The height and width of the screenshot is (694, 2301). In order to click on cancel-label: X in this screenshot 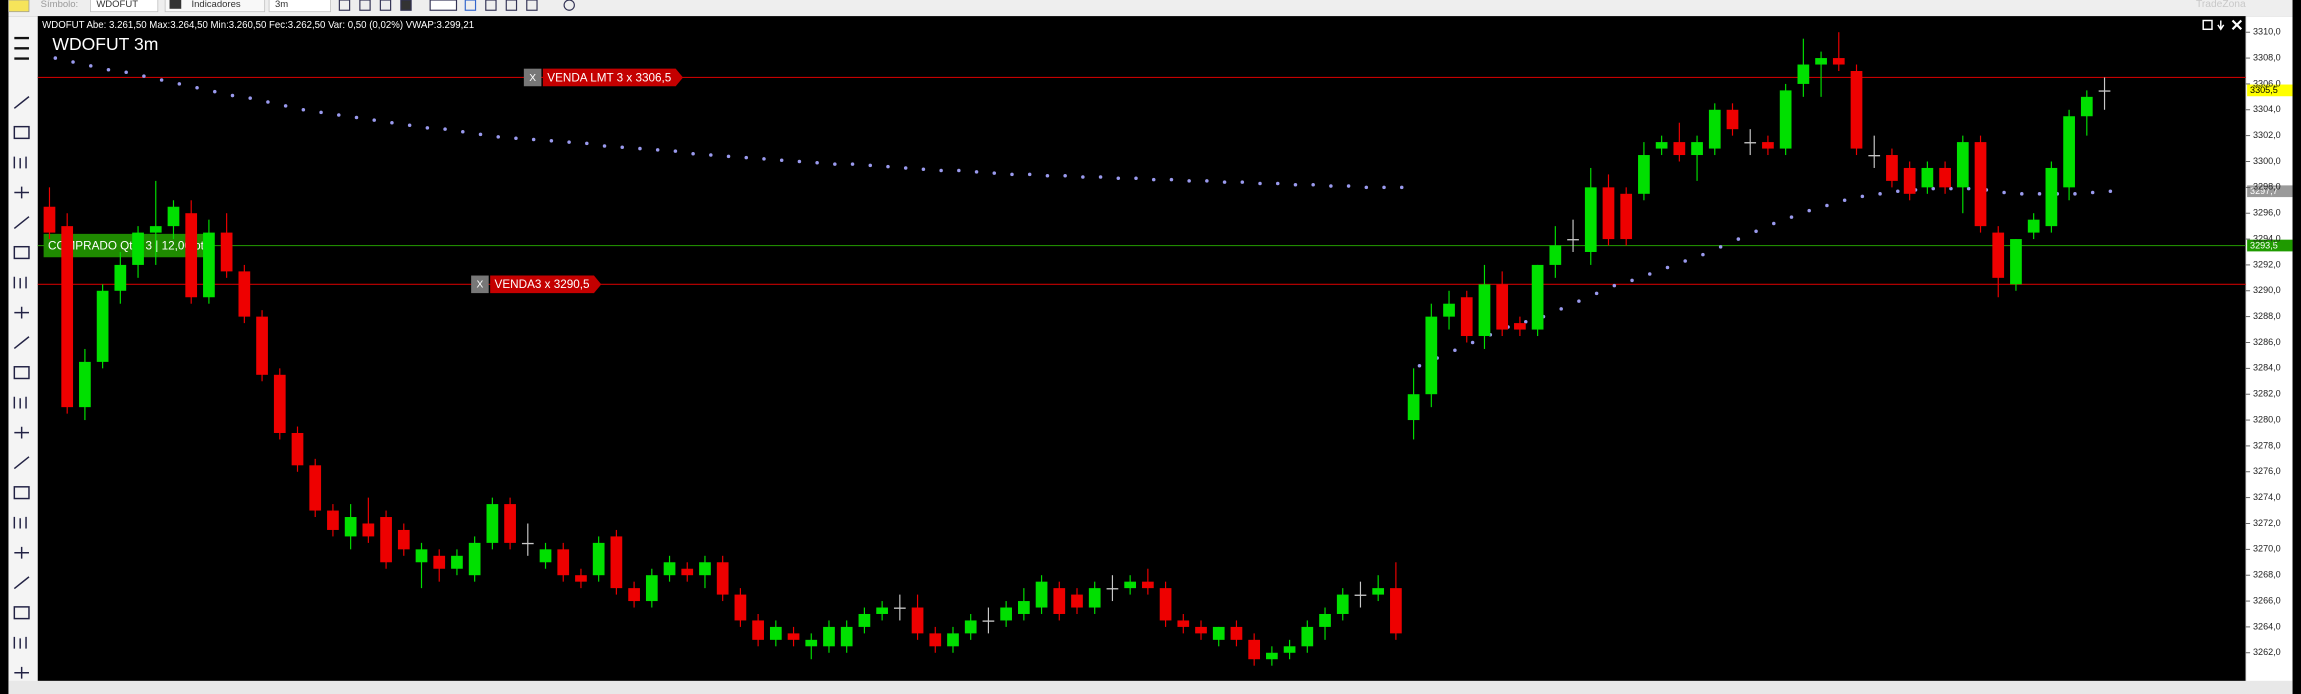, I will do `click(480, 285)`.